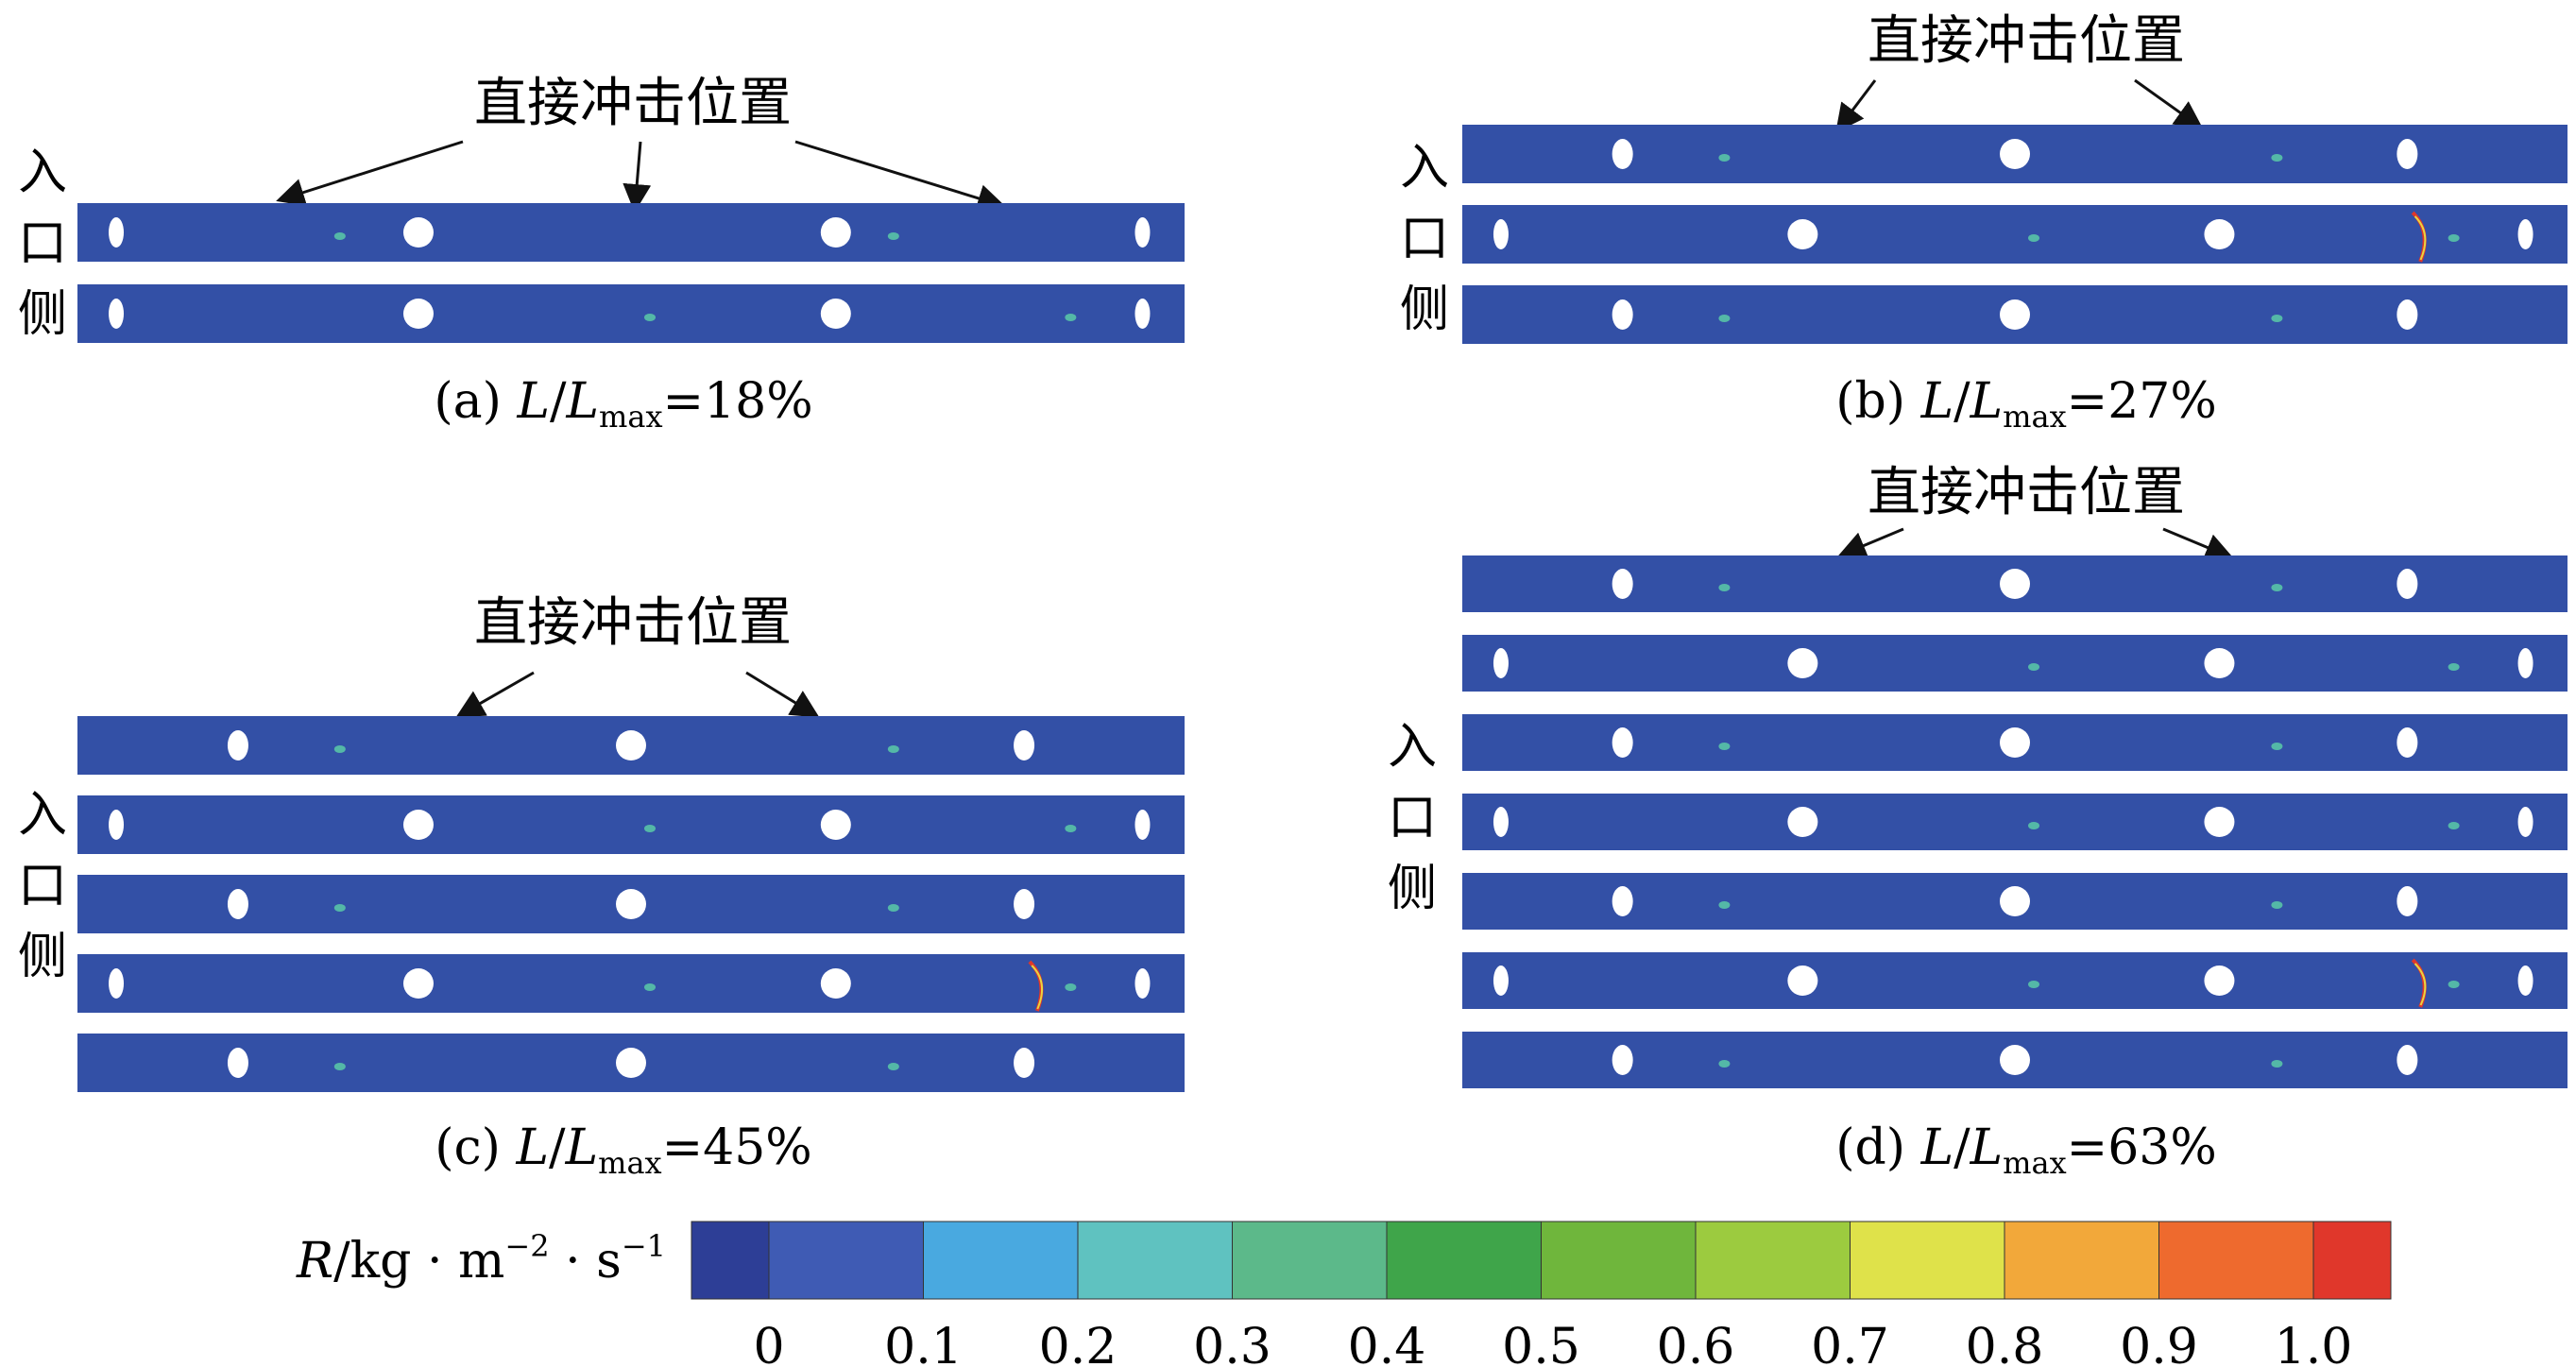  Describe the element at coordinates (623, 1150) in the screenshot. I see `panel-c-caption: (c) L/Lmax=45%` at that location.